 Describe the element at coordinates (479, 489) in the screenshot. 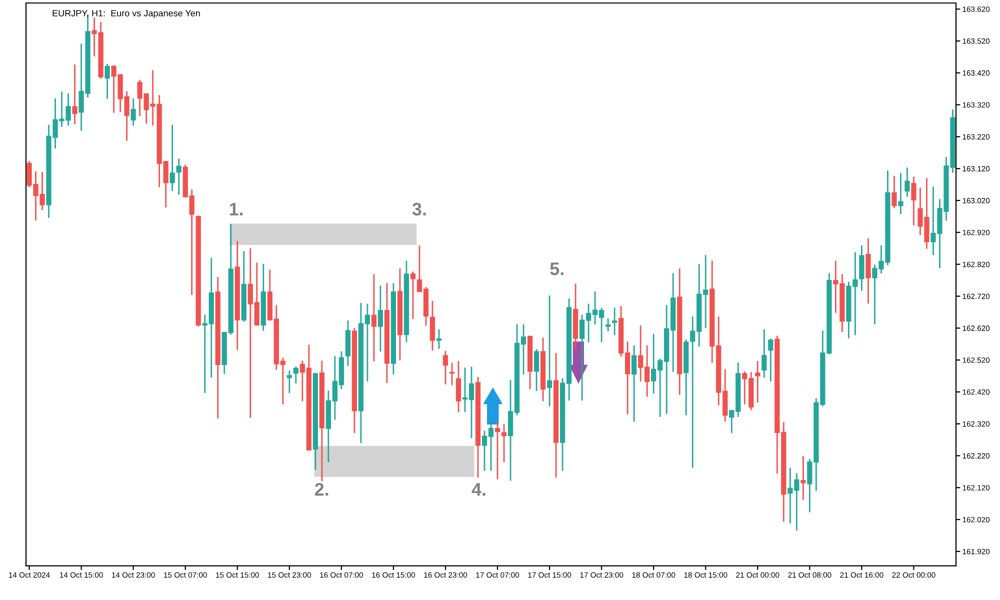

I see `annotation: 4.` at that location.